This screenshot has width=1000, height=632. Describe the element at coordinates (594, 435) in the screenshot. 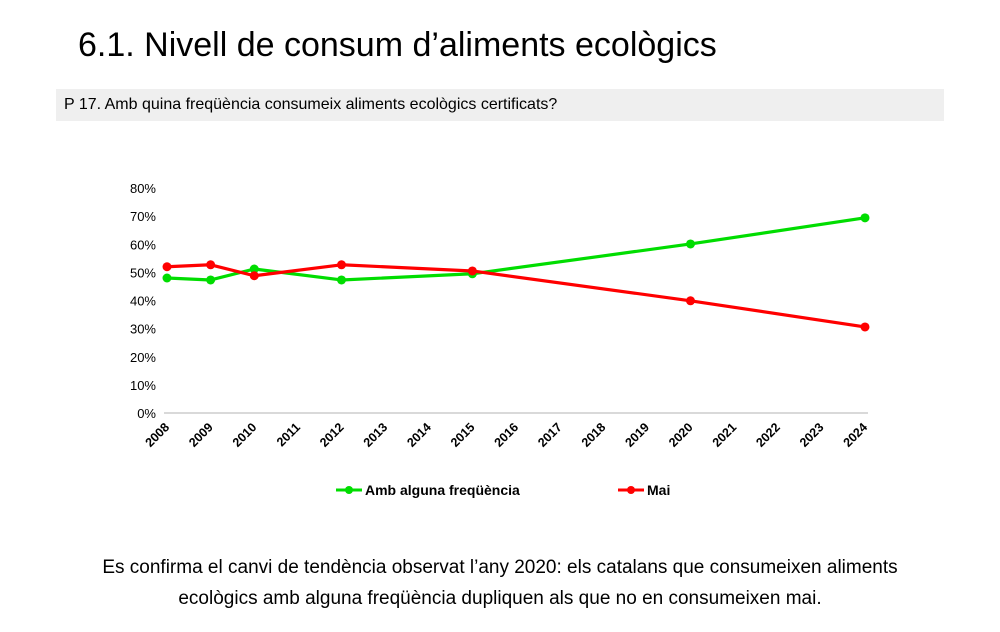

I see `x-tick-label: 2018` at that location.